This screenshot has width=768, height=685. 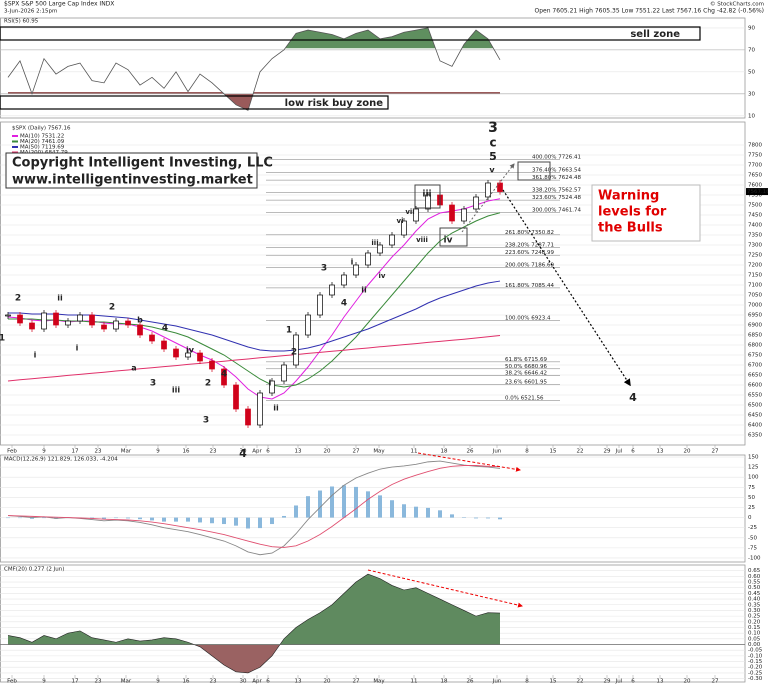 I want to click on x-tick-label: Apr, so click(x=257, y=682).